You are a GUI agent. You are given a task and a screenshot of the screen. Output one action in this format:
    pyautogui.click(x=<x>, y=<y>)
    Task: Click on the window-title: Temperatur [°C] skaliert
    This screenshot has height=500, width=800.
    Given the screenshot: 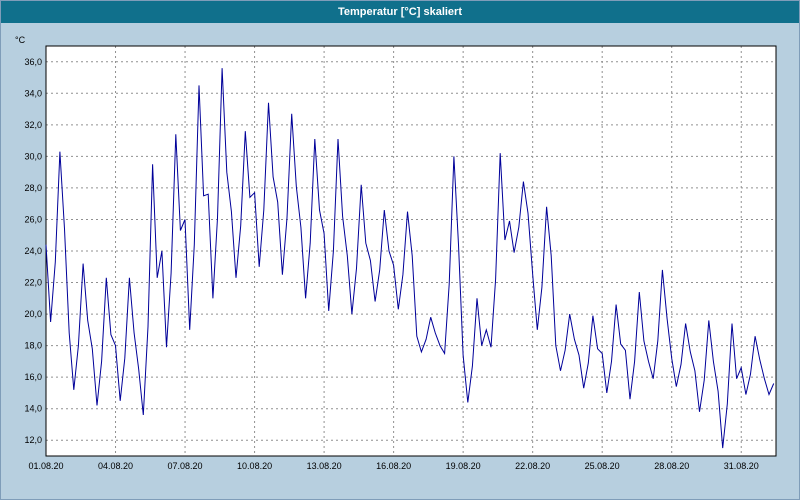 What is the action you would take?
    pyautogui.click(x=399, y=12)
    